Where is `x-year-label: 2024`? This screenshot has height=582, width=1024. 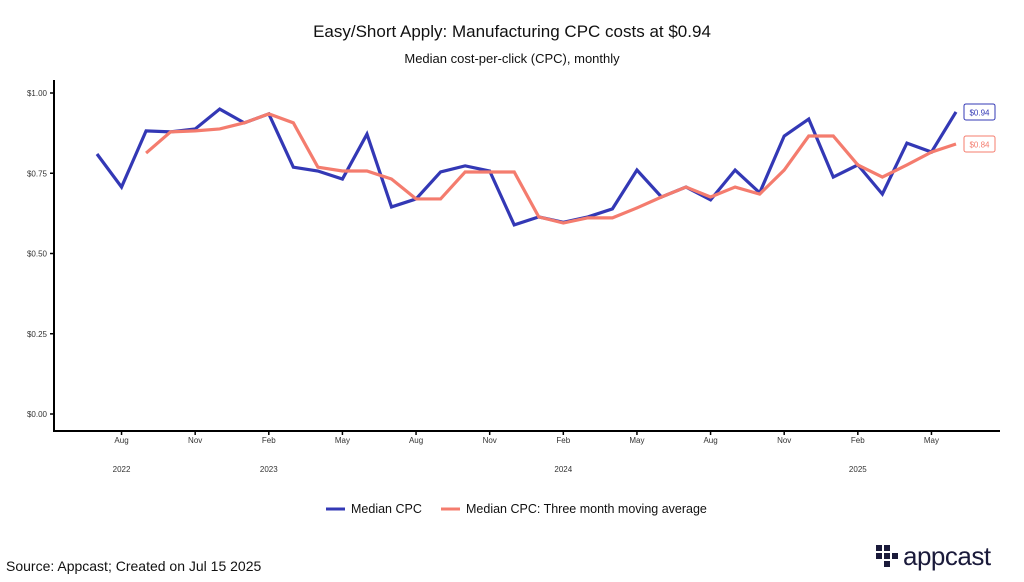
x-year-label: 2024 is located at coordinates (563, 469).